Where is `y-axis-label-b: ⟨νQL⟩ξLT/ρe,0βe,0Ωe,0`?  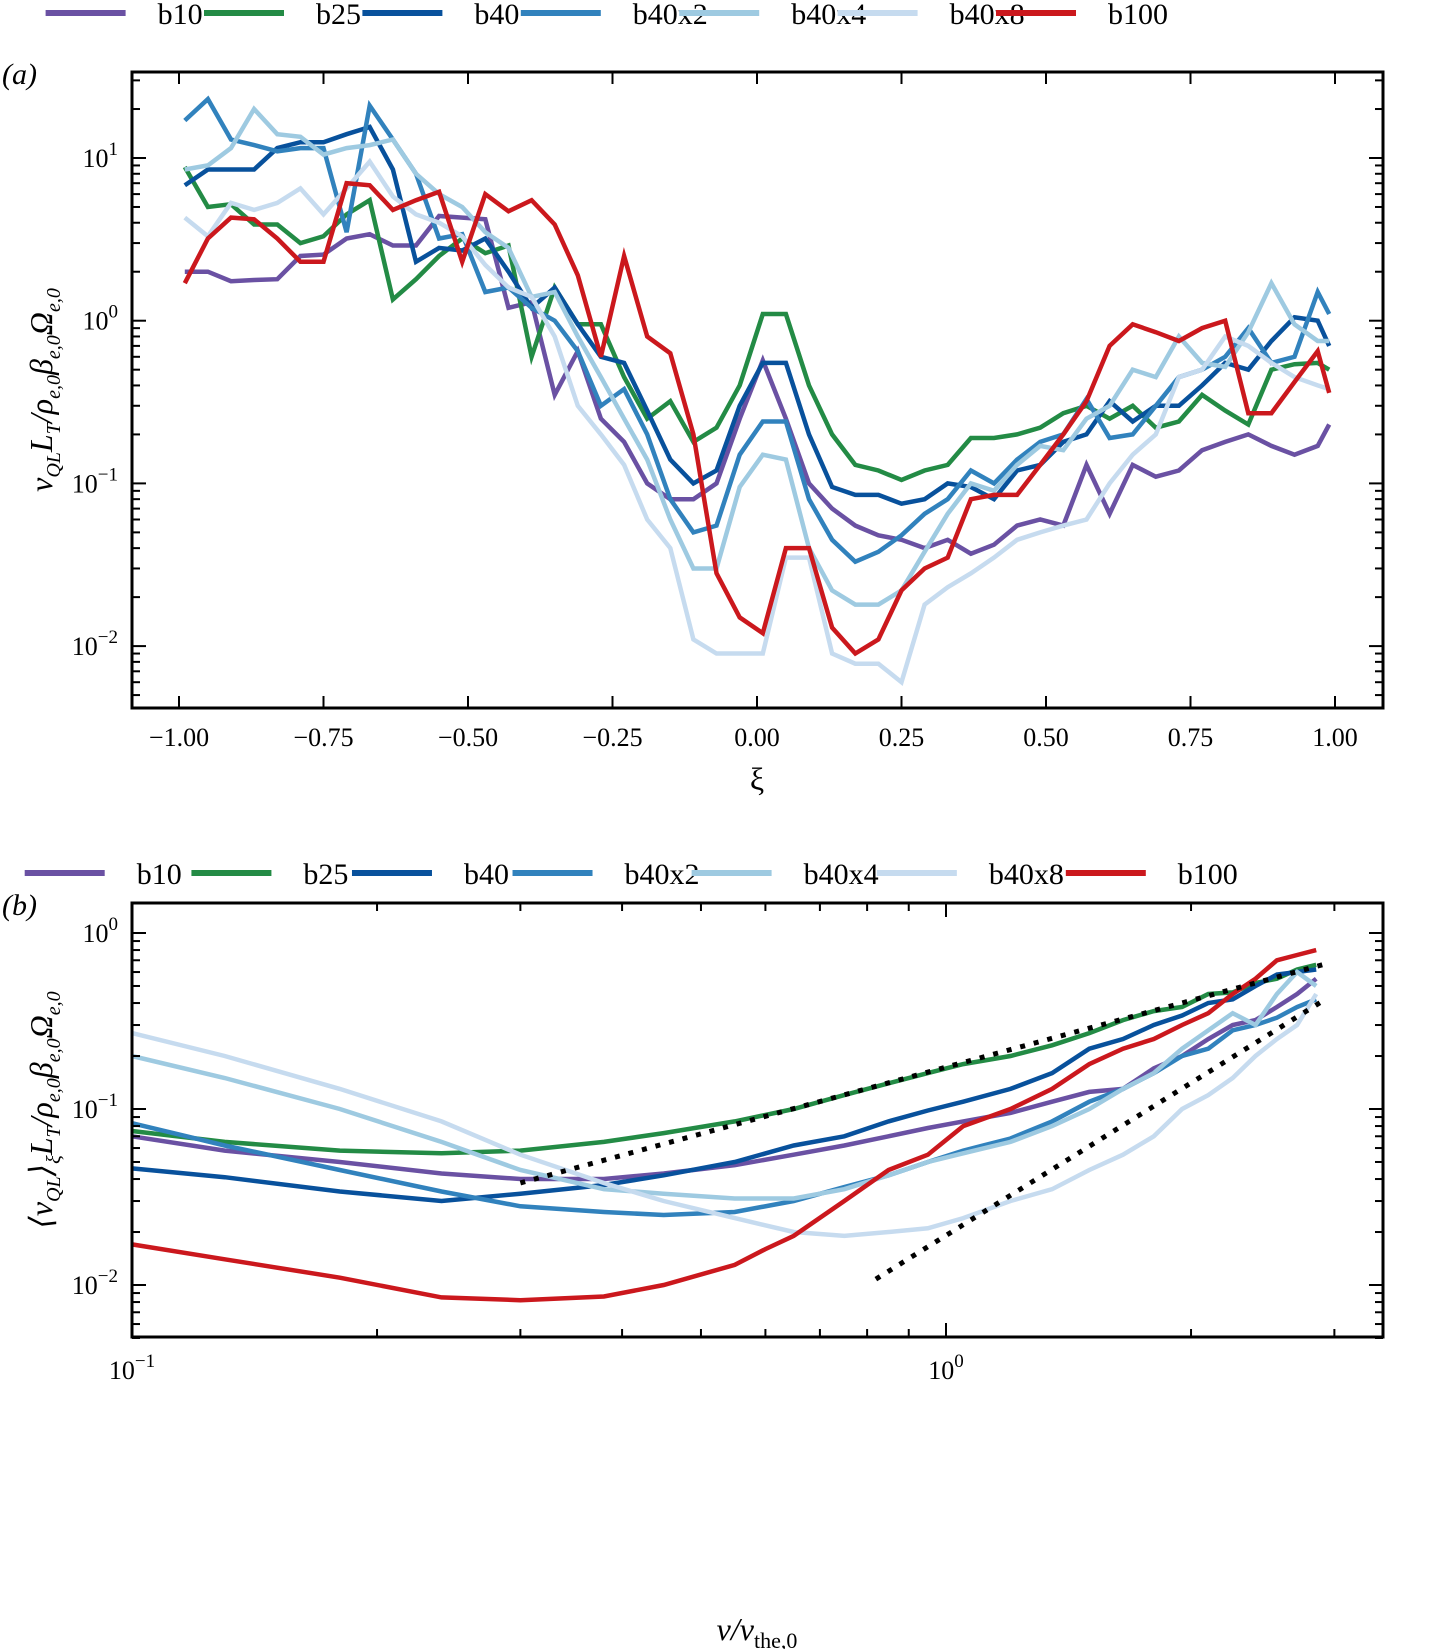
y-axis-label-b: ⟨νQL⟩ξLT/ρe,0βe,0Ωe,0 is located at coordinates (44, 1109).